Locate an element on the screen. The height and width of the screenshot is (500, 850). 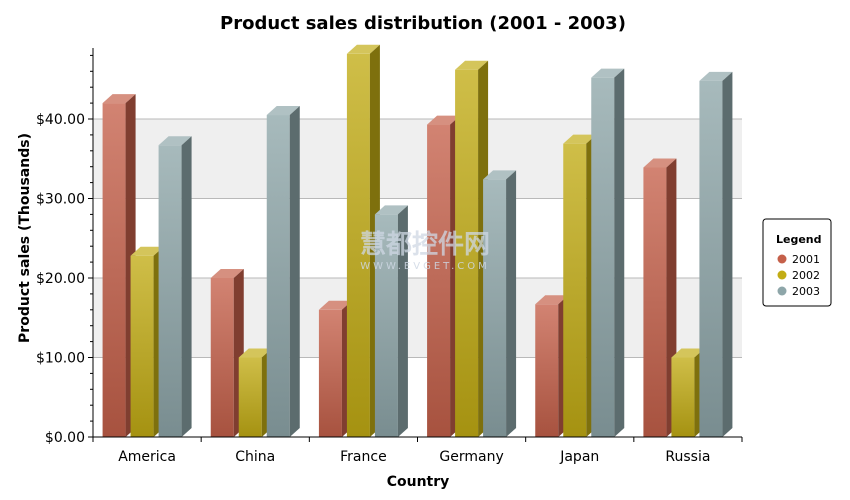
y-tick-label: $10.00 is located at coordinates (60, 359).